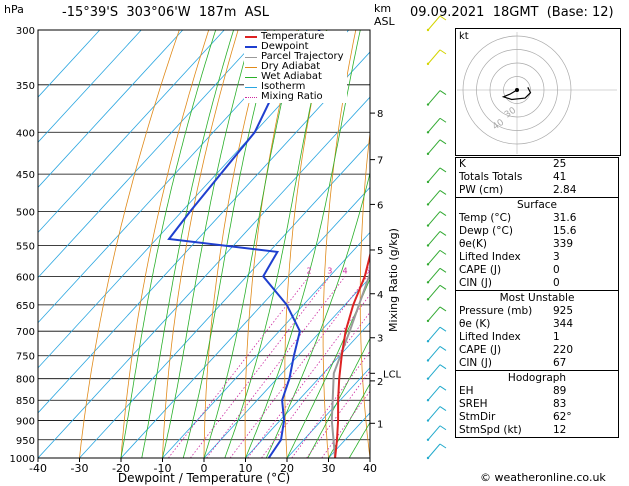 The width and height of the screenshot is (629, 486). I want to click on pressure-tick-label: 950, so click(25, 441).